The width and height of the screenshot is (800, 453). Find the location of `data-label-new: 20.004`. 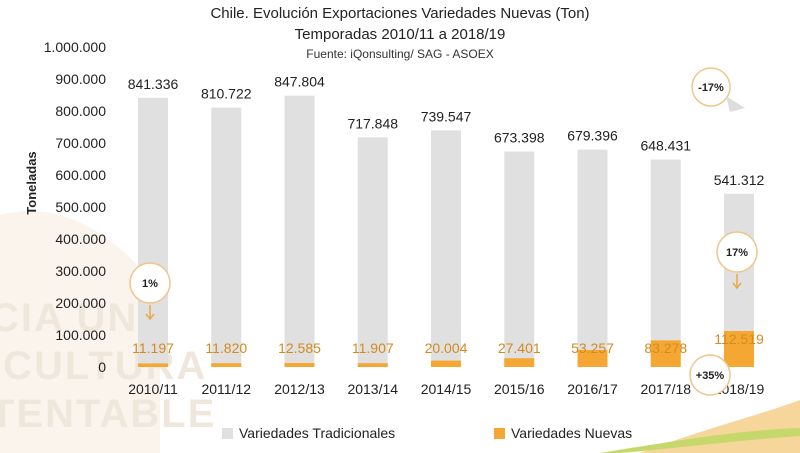

data-label-new: 20.004 is located at coordinates (446, 348).